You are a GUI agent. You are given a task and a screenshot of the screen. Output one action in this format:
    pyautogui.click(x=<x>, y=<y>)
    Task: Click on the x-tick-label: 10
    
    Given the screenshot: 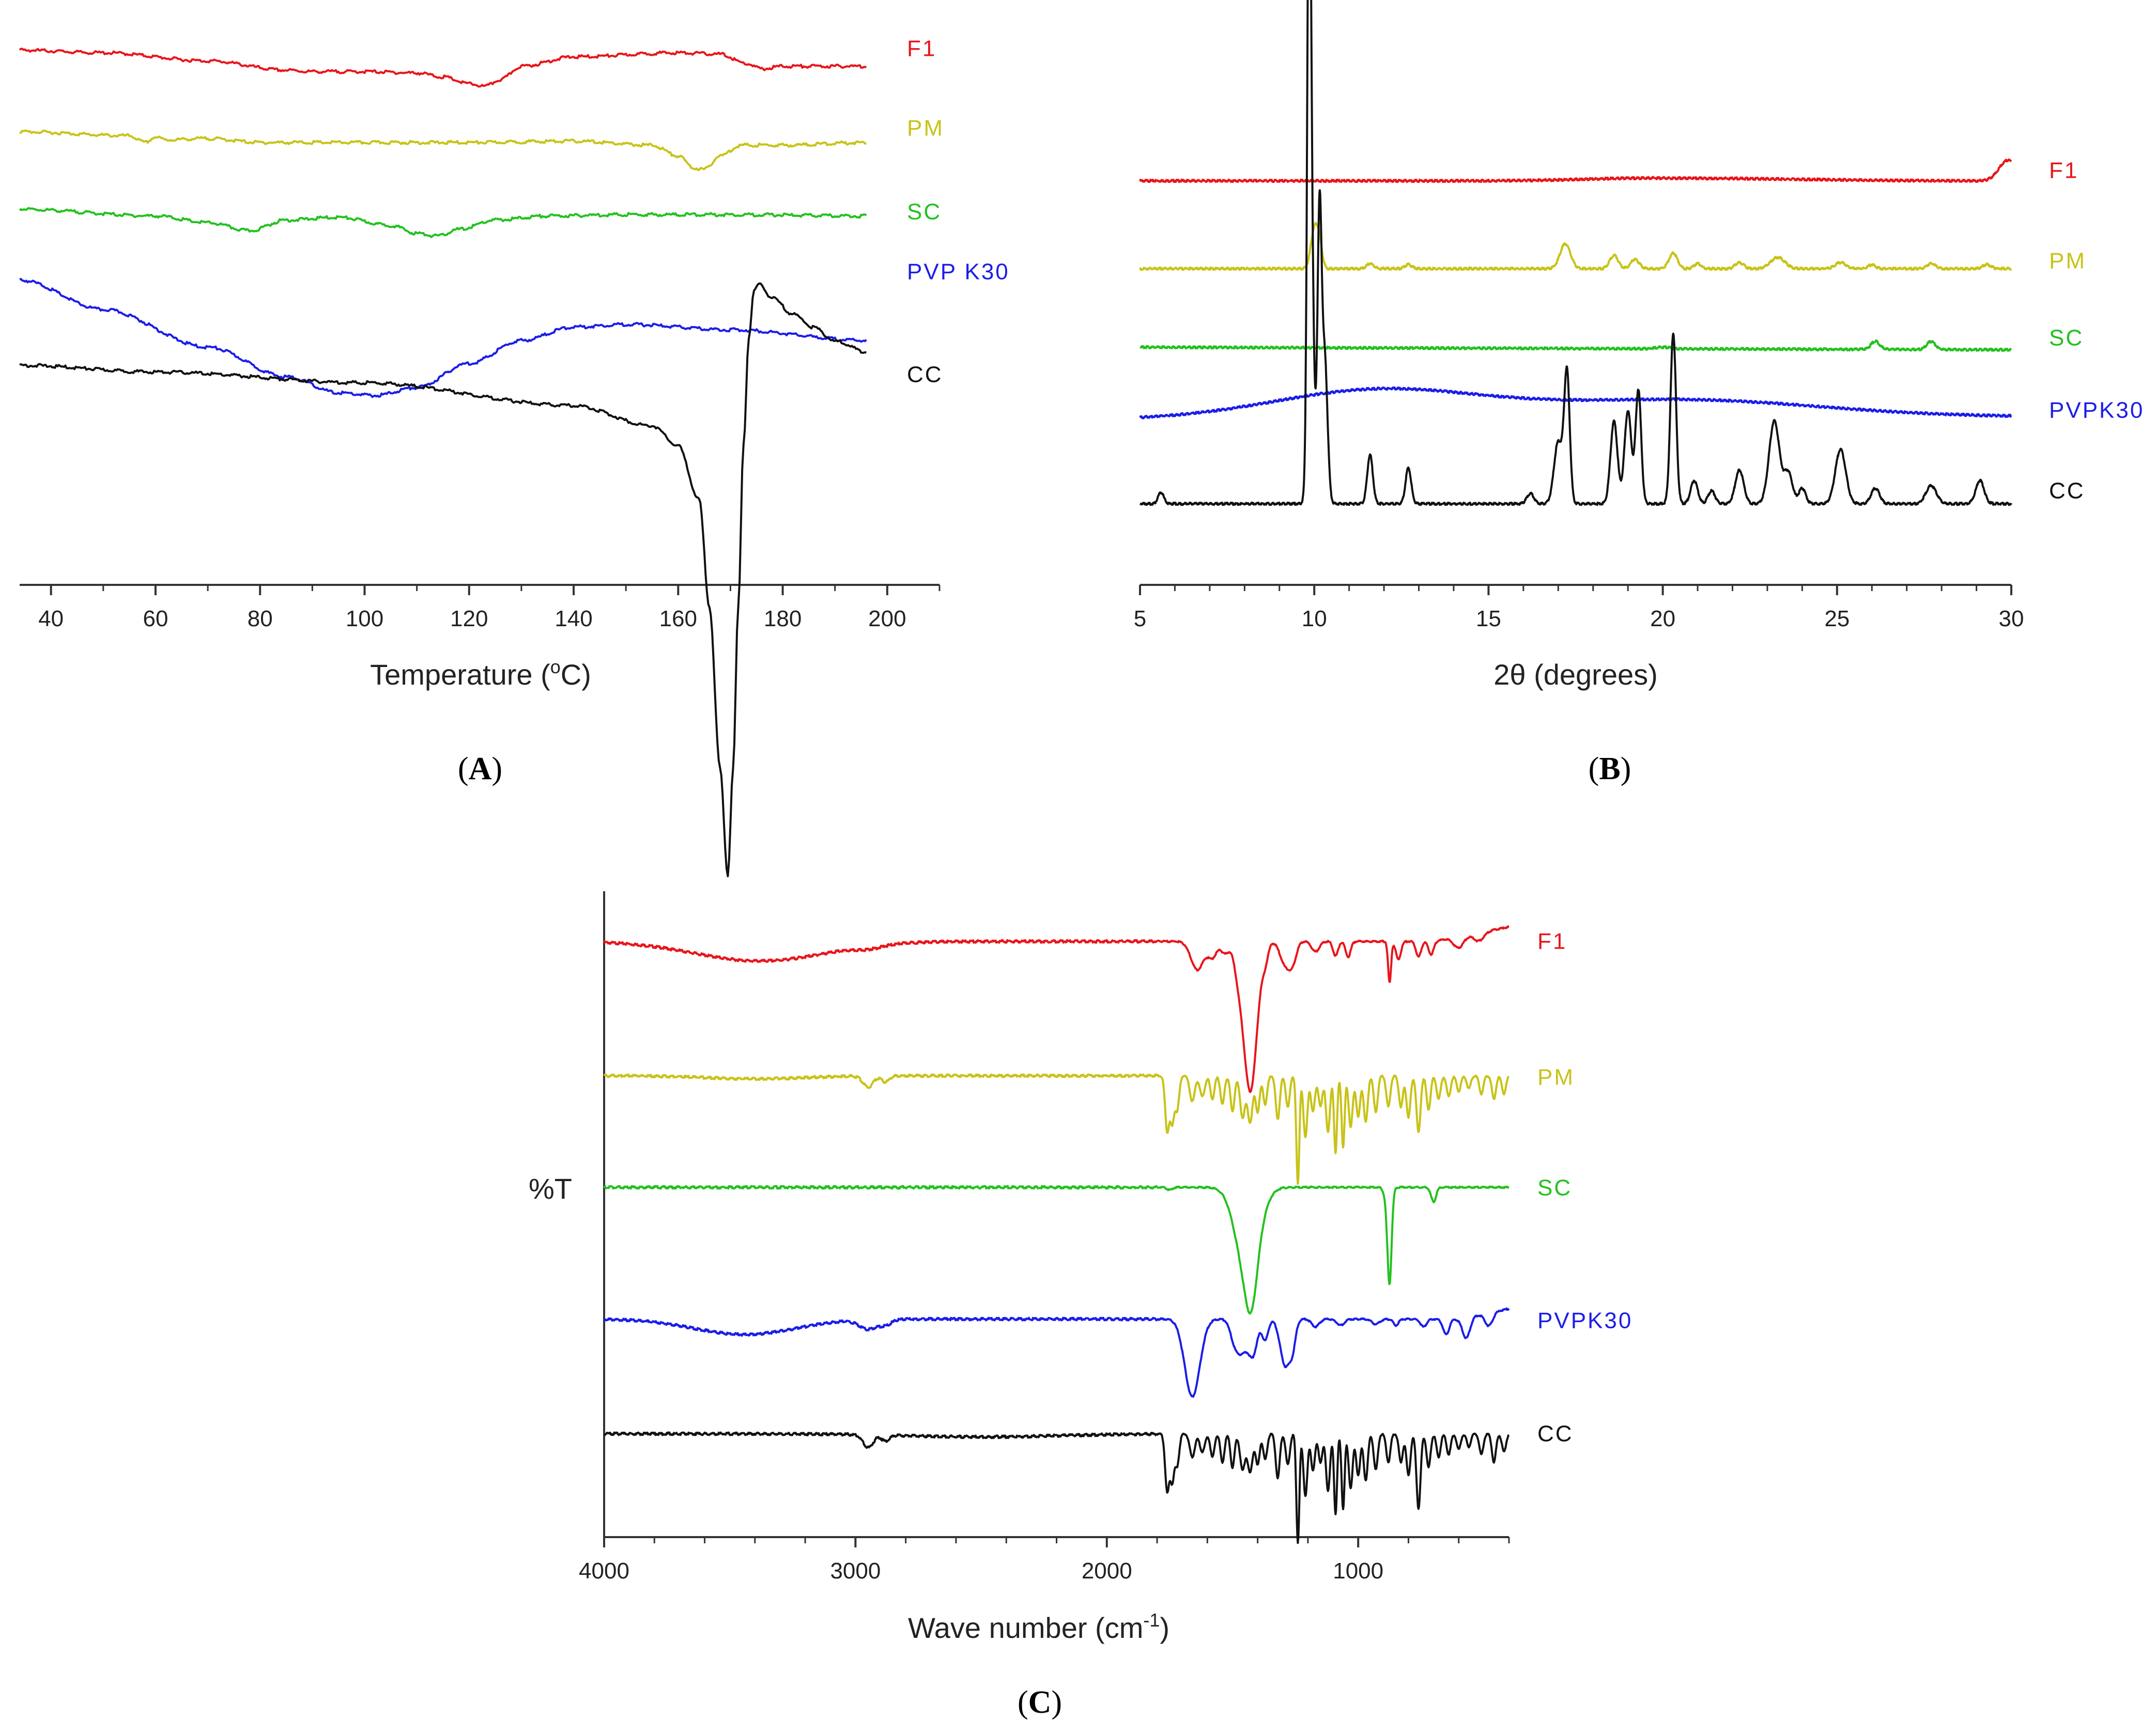 What is the action you would take?
    pyautogui.click(x=1315, y=618)
    